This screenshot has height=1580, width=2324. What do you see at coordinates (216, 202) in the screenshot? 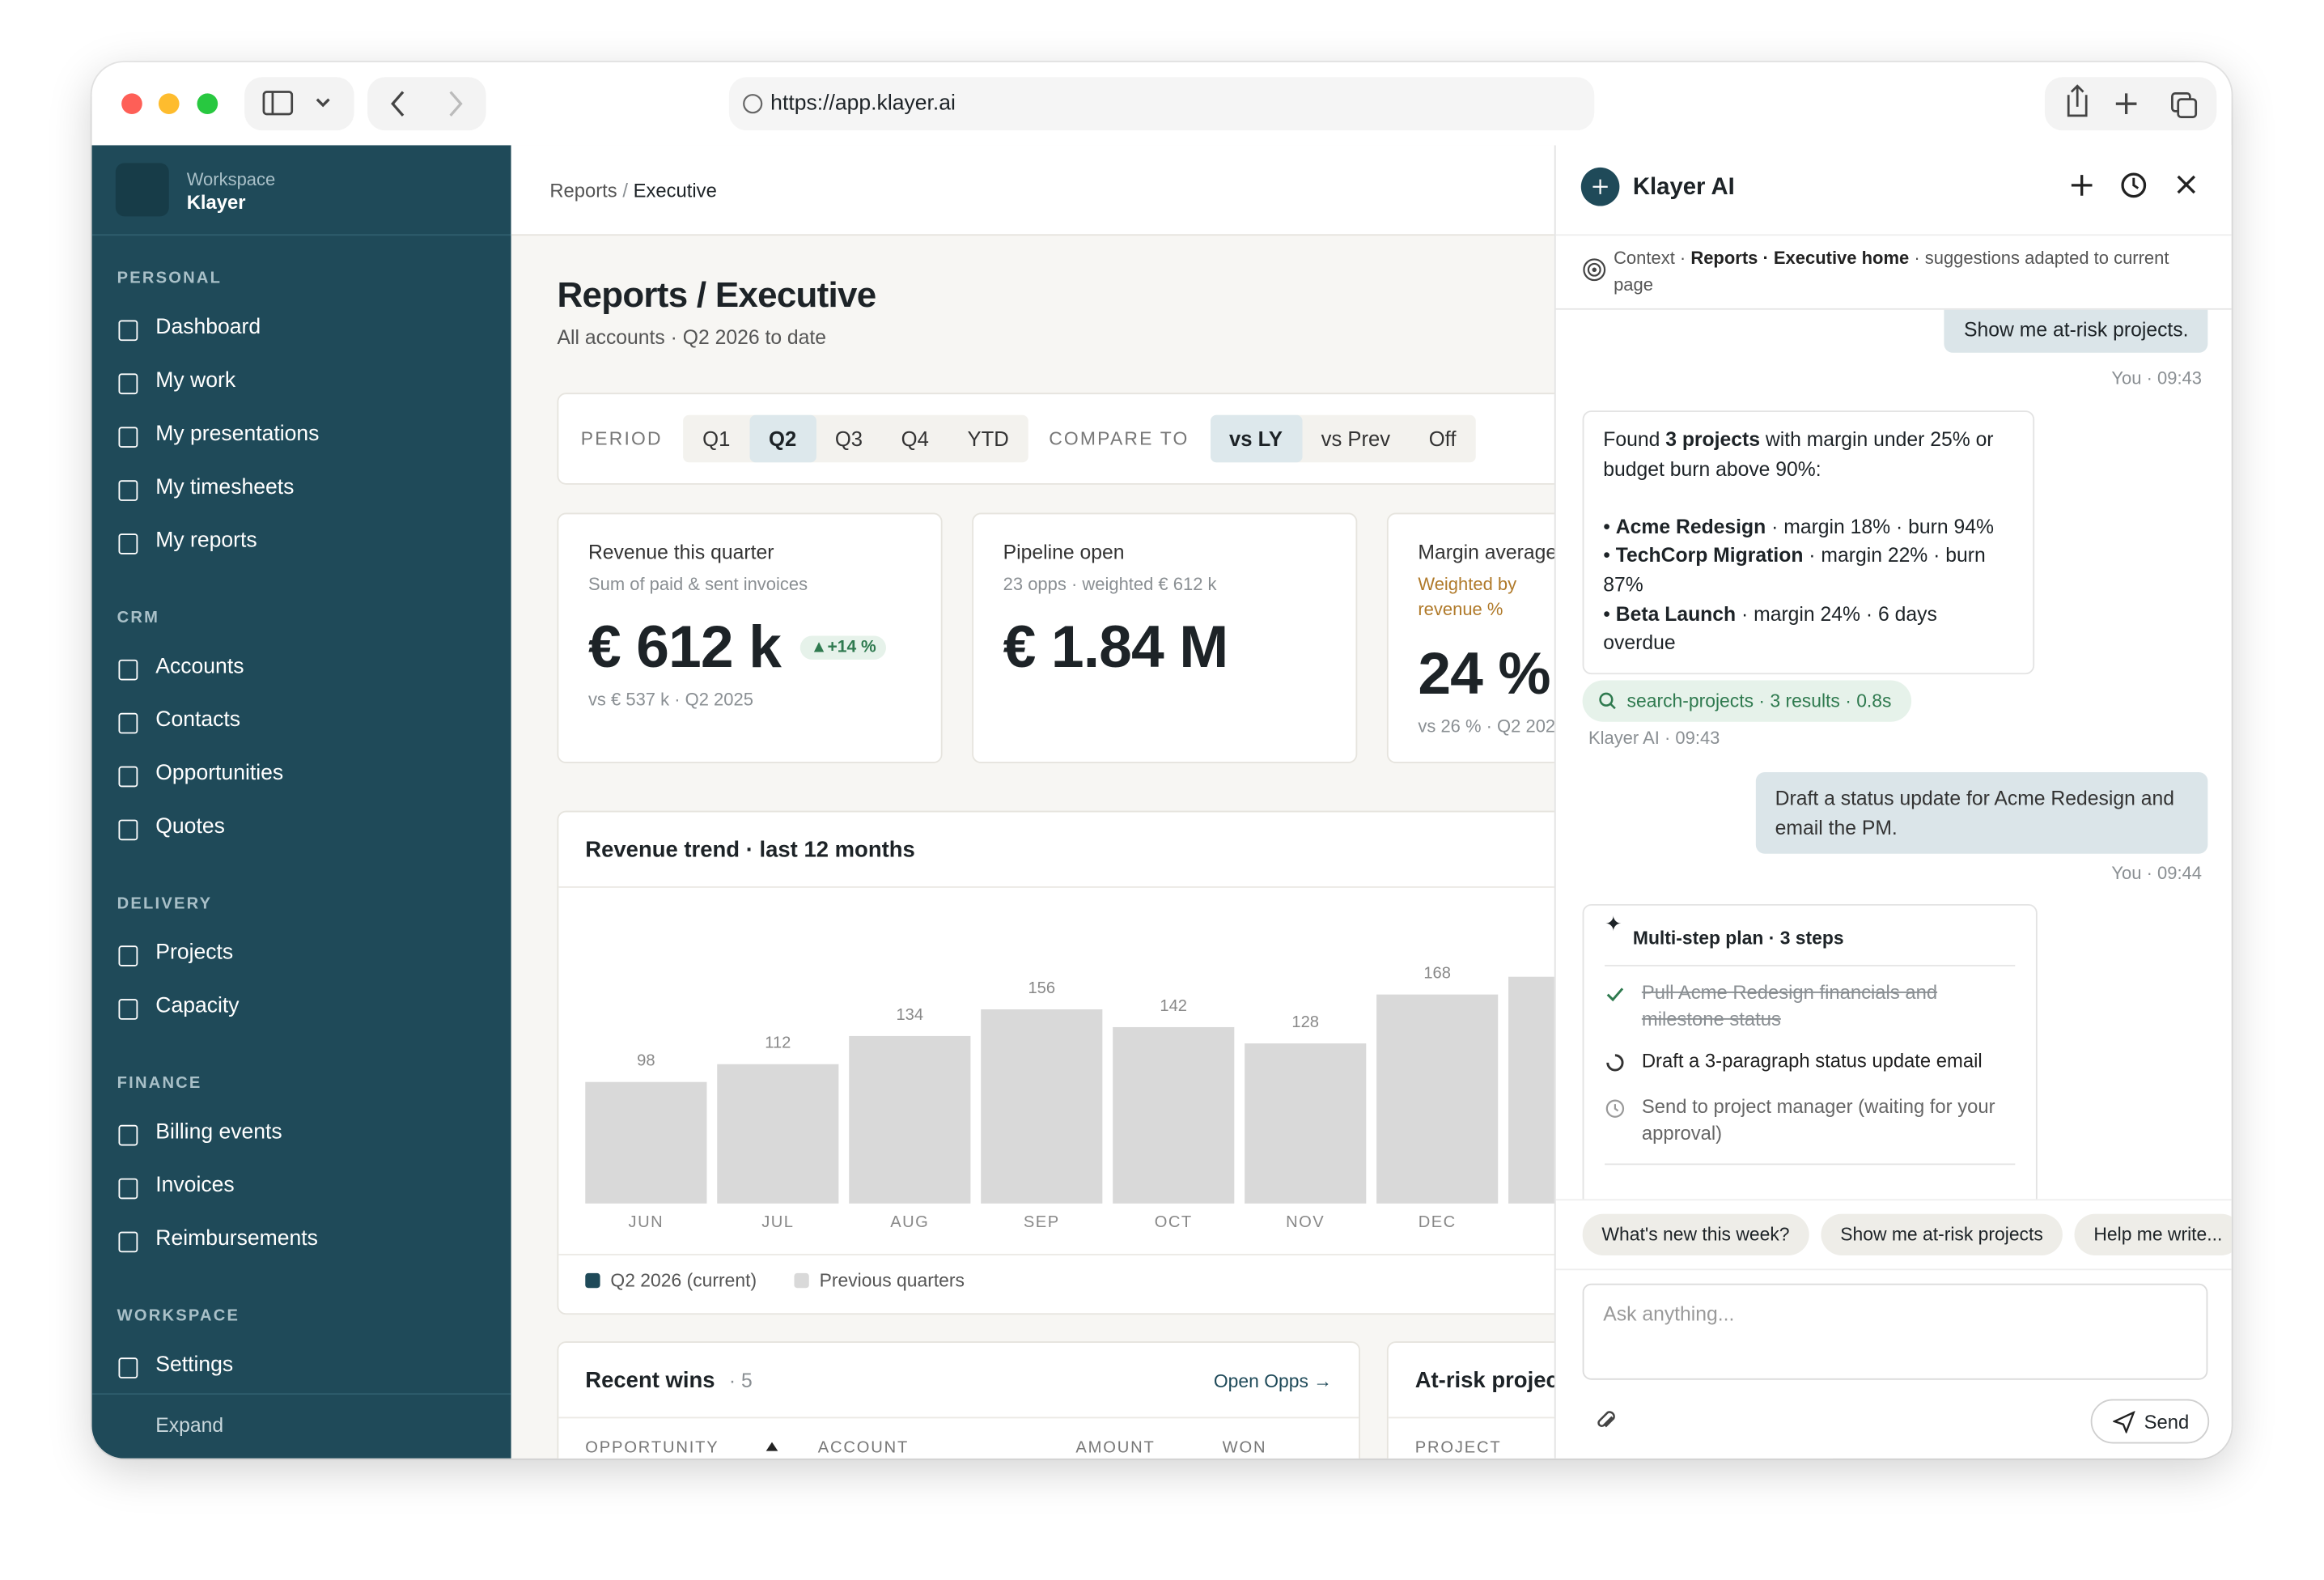
I see `workspace-name: Klayer` at bounding box center [216, 202].